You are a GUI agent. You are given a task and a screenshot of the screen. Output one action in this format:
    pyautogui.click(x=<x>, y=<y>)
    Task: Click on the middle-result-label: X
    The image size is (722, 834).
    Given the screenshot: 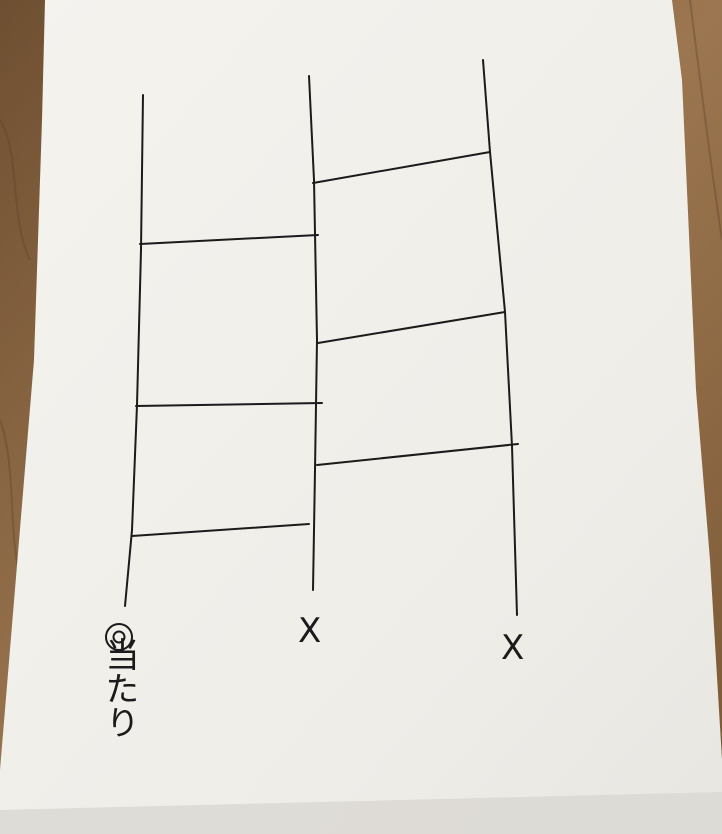 What is the action you would take?
    pyautogui.click(x=309, y=631)
    